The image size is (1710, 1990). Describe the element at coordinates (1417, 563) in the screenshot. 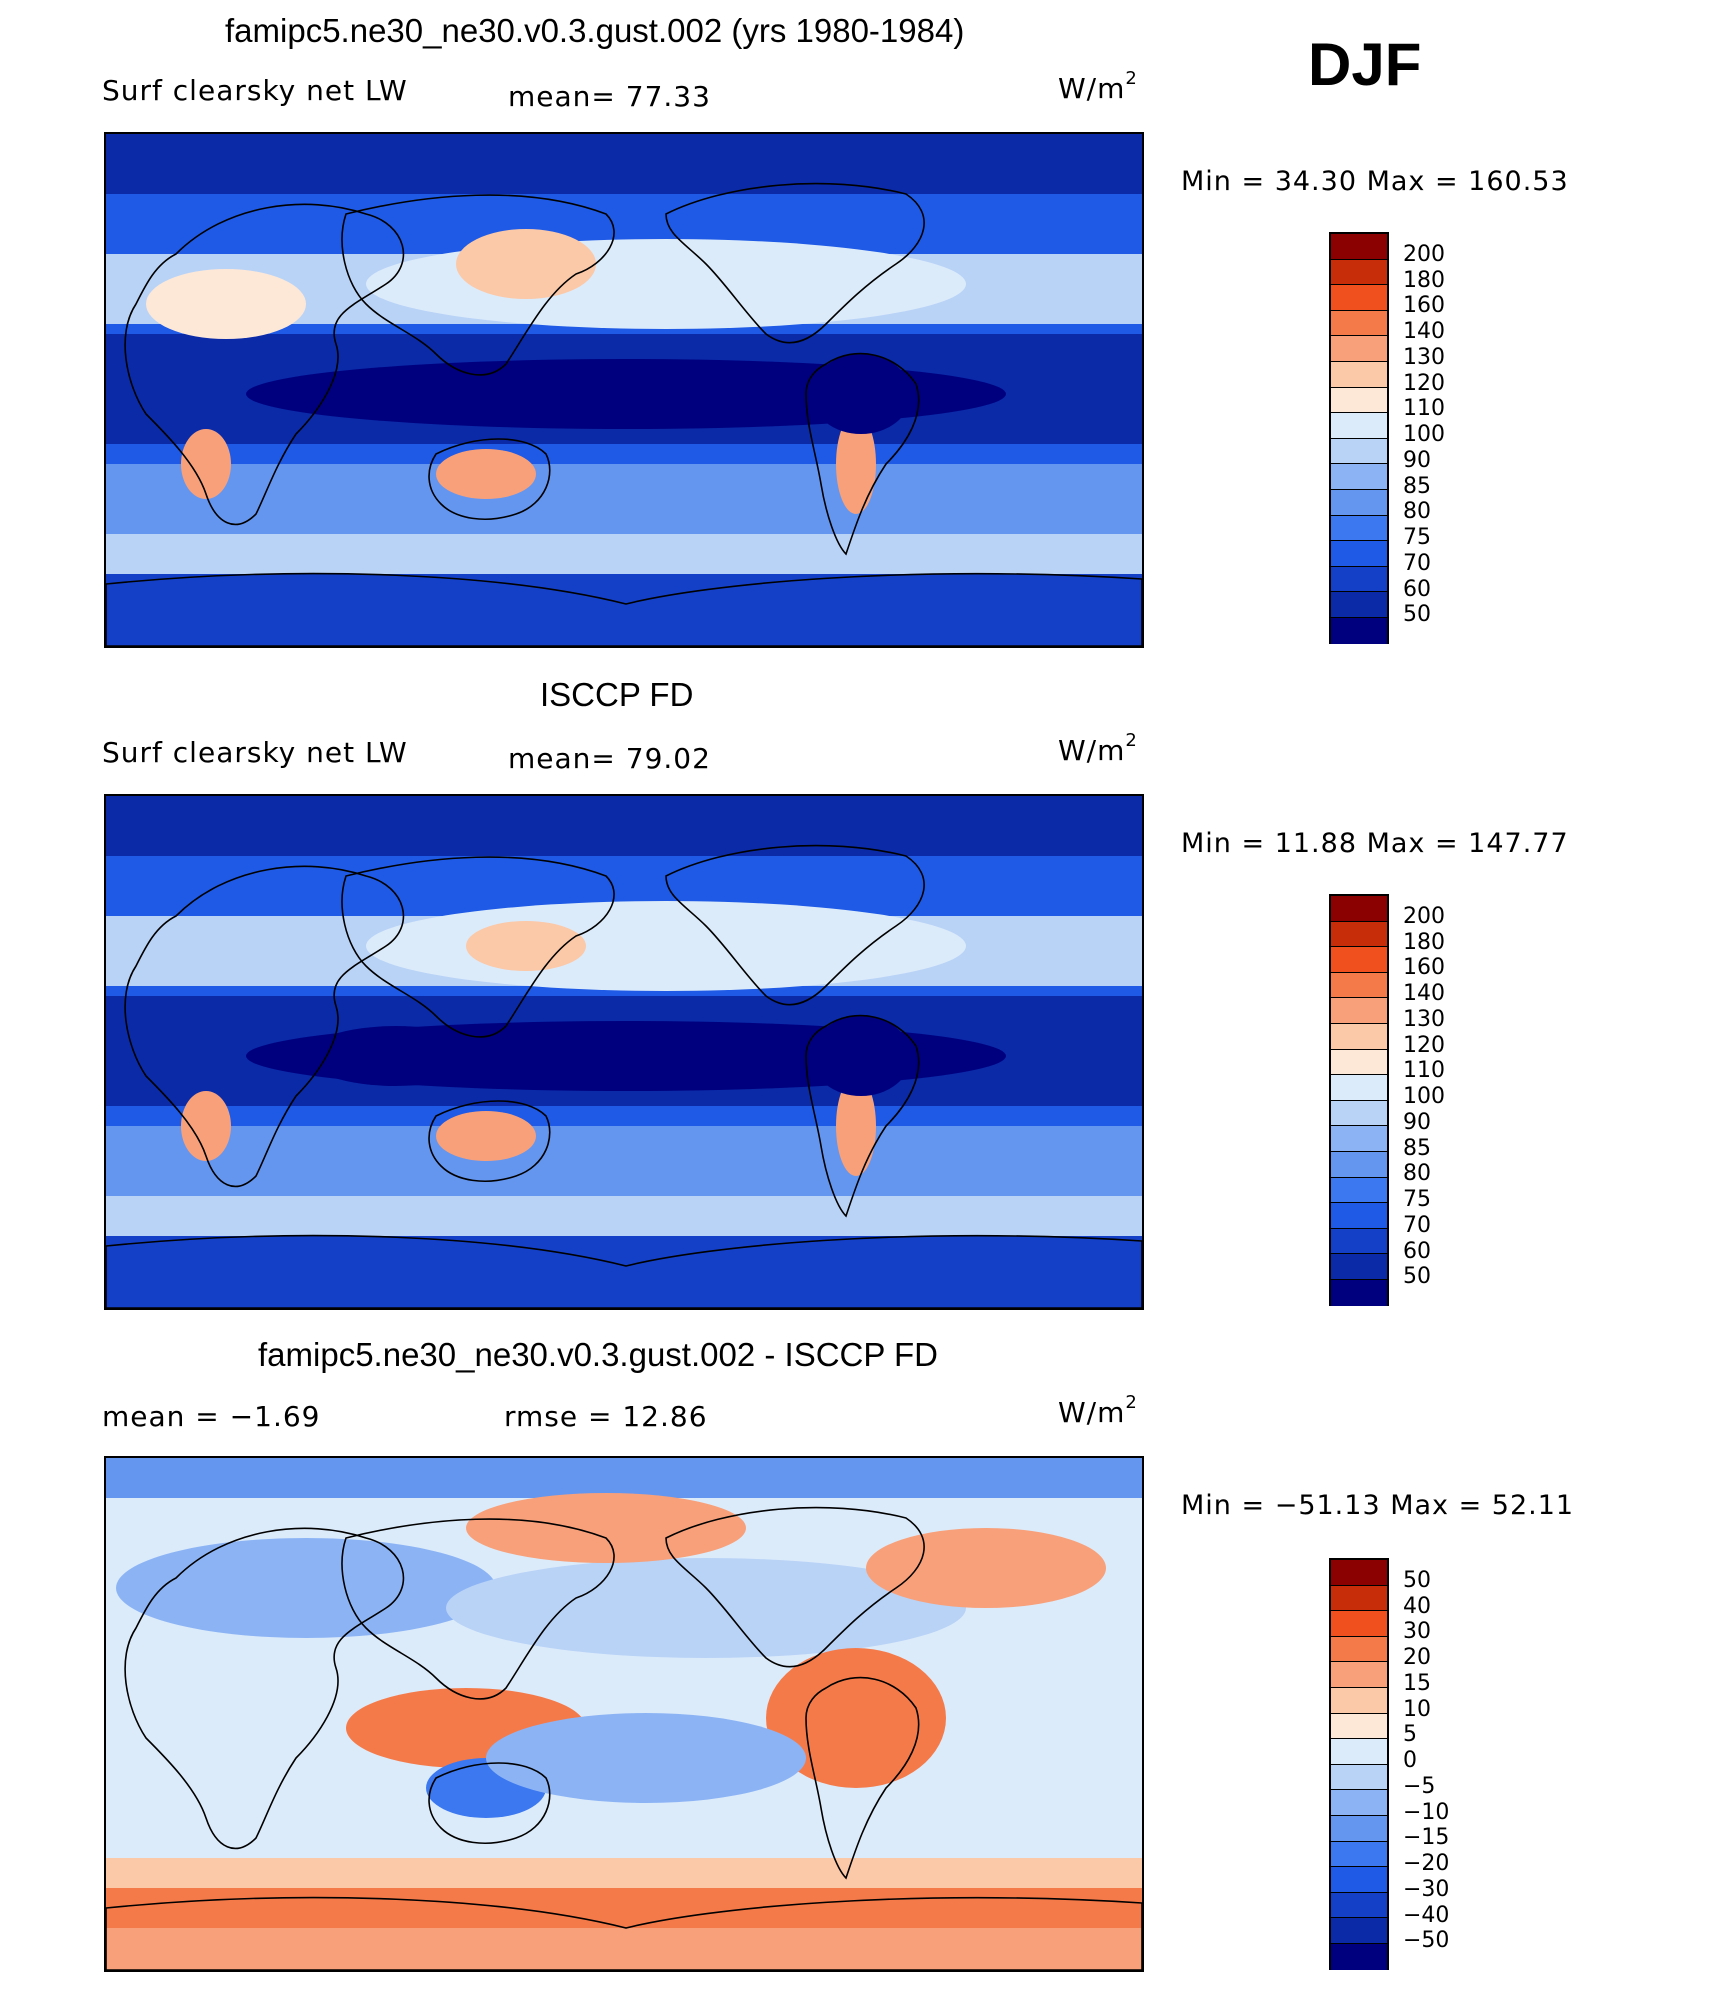

I see `colorbar-tick-label: 70` at that location.